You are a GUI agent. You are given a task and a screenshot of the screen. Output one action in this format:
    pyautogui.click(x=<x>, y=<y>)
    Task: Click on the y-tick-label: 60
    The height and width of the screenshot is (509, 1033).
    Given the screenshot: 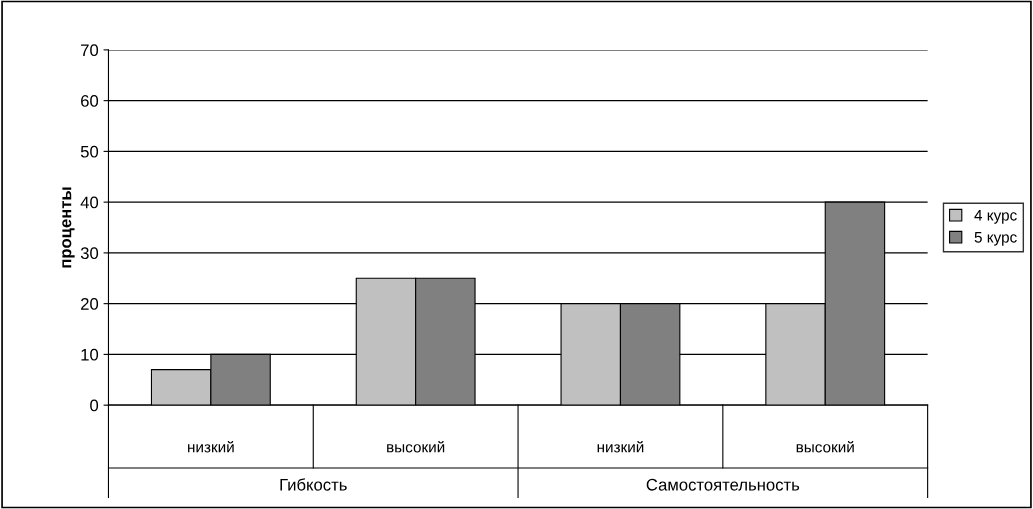 What is the action you would take?
    pyautogui.click(x=90, y=101)
    